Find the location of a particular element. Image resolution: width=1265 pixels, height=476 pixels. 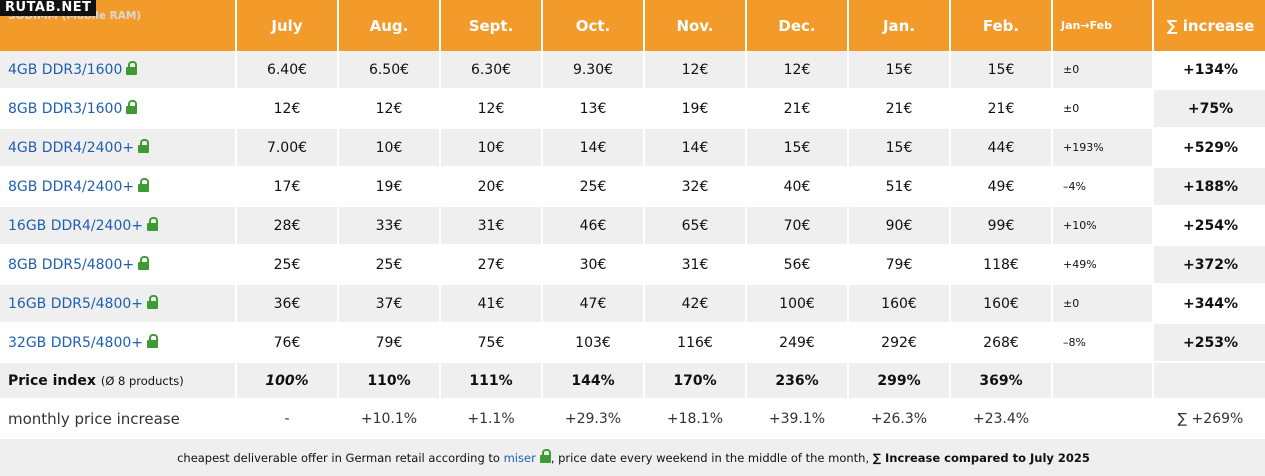

price-index-value: 236% is located at coordinates (798, 381).